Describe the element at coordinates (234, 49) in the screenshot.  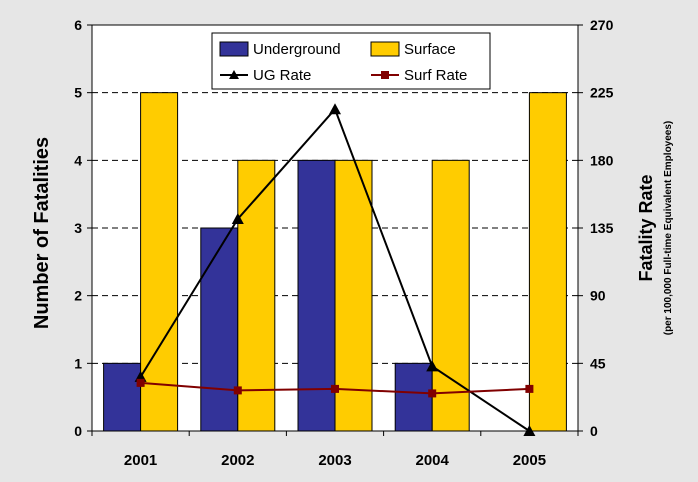
I see `legend-swatch-underground` at that location.